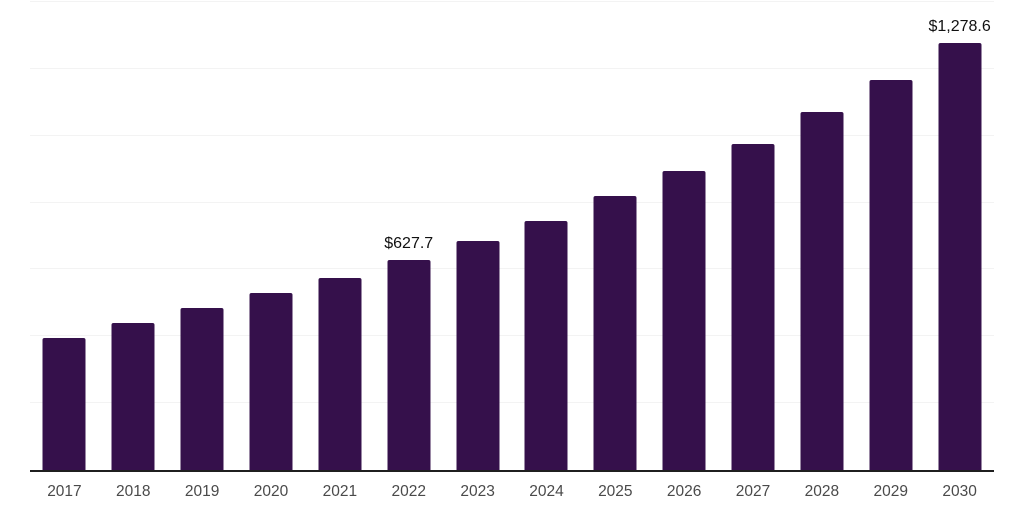 Image resolution: width=1024 pixels, height=512 pixels. Describe the element at coordinates (822, 291) in the screenshot. I see `bar-2028` at that location.